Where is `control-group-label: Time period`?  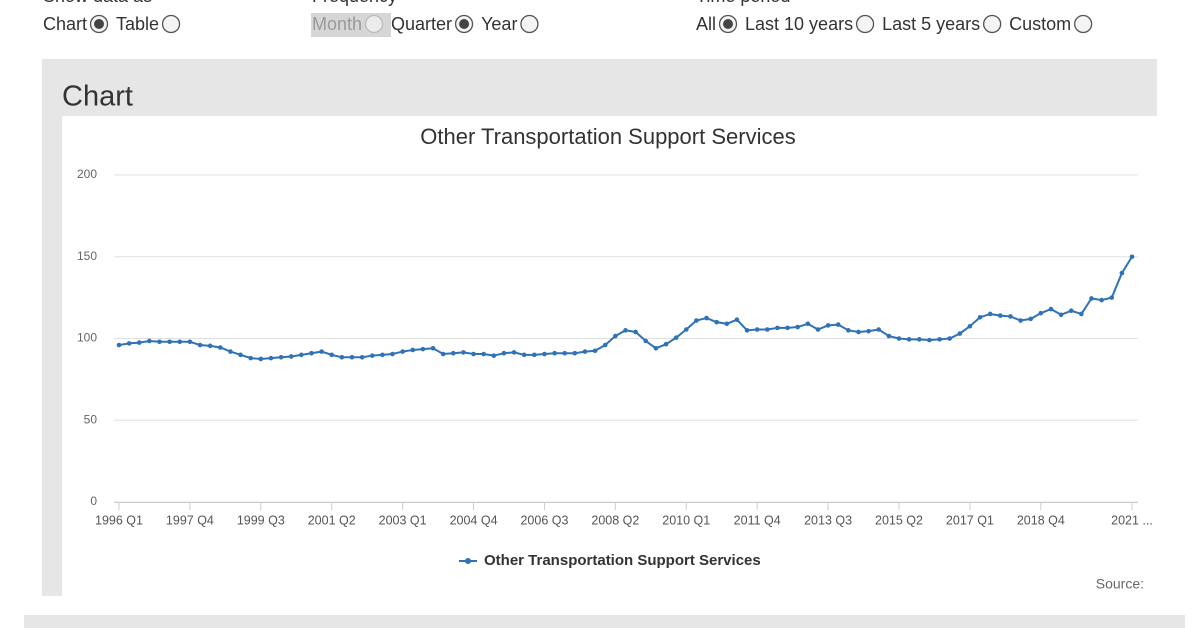 control-group-label: Time period is located at coordinates (743, 3).